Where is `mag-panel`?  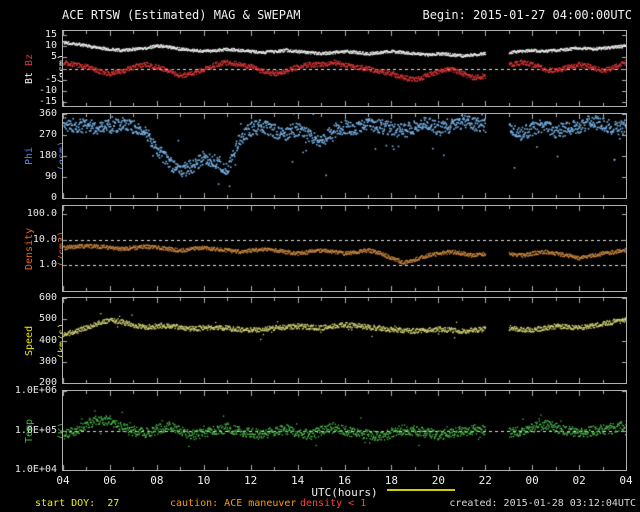
mag-panel is located at coordinates (344, 68).